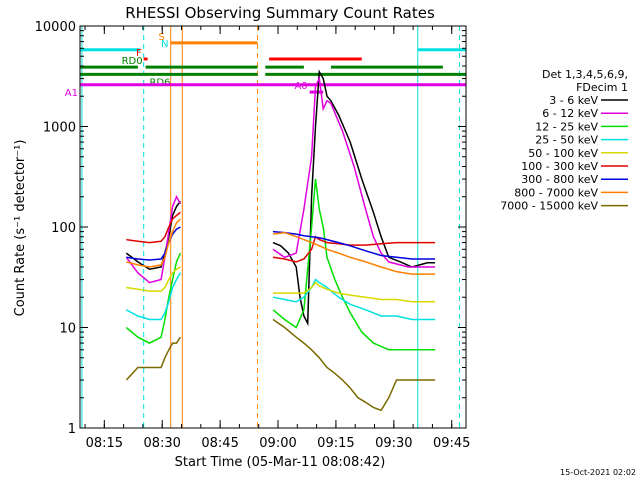 The image size is (640, 480). I want to click on flag-label-rd0: RD0, so click(132, 61).